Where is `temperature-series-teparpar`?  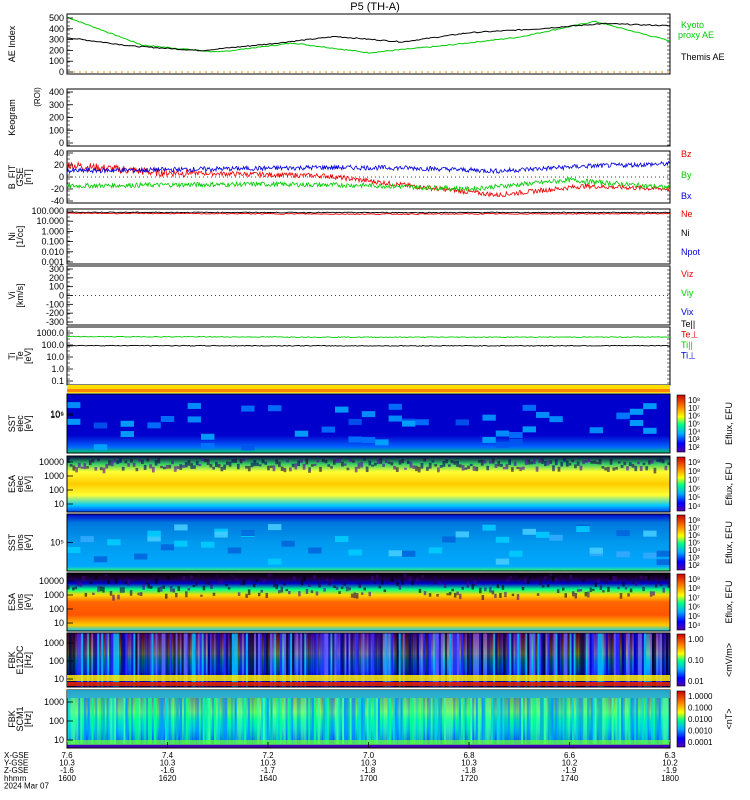
temperature-series-teparpar is located at coordinates (368, 345).